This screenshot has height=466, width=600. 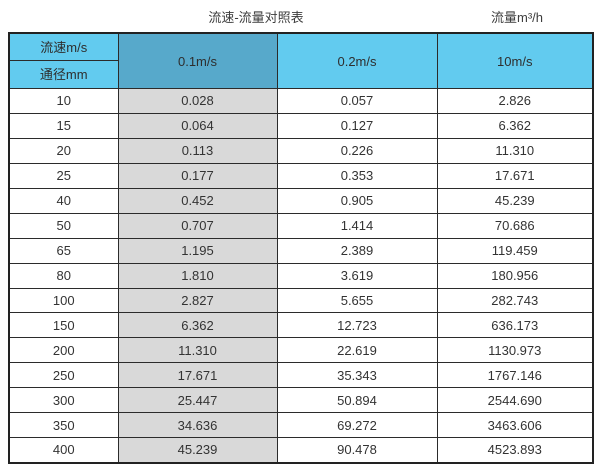 I want to click on table-row: 250 17.671 35.343 1767.146, so click(x=301, y=375).